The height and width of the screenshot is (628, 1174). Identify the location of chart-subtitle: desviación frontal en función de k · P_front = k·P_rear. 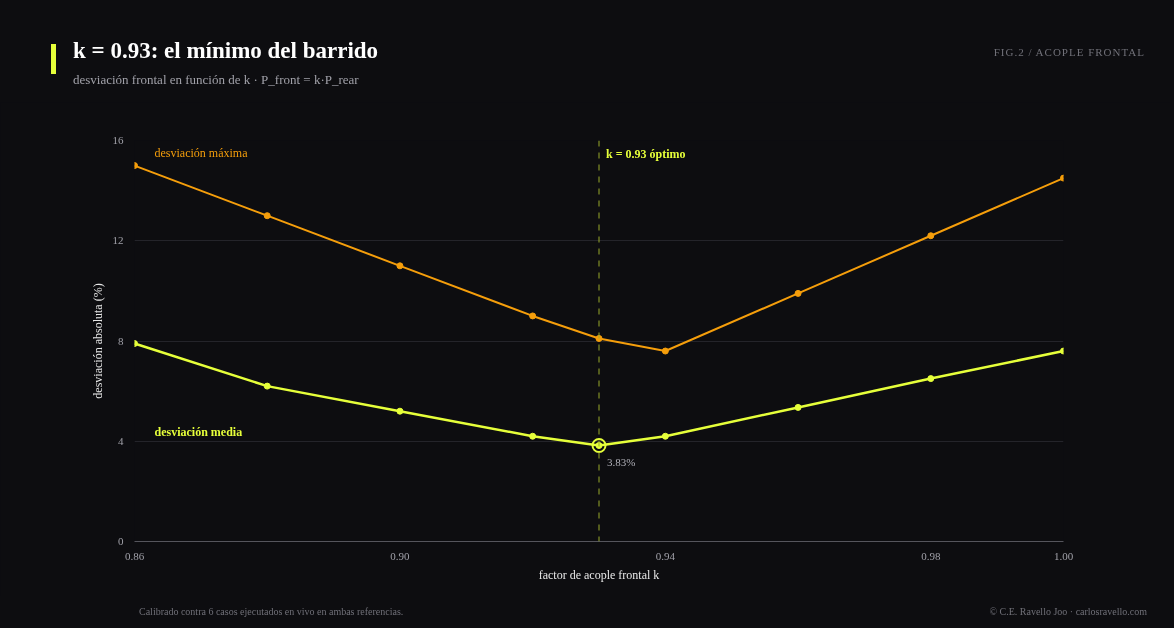
(216, 80).